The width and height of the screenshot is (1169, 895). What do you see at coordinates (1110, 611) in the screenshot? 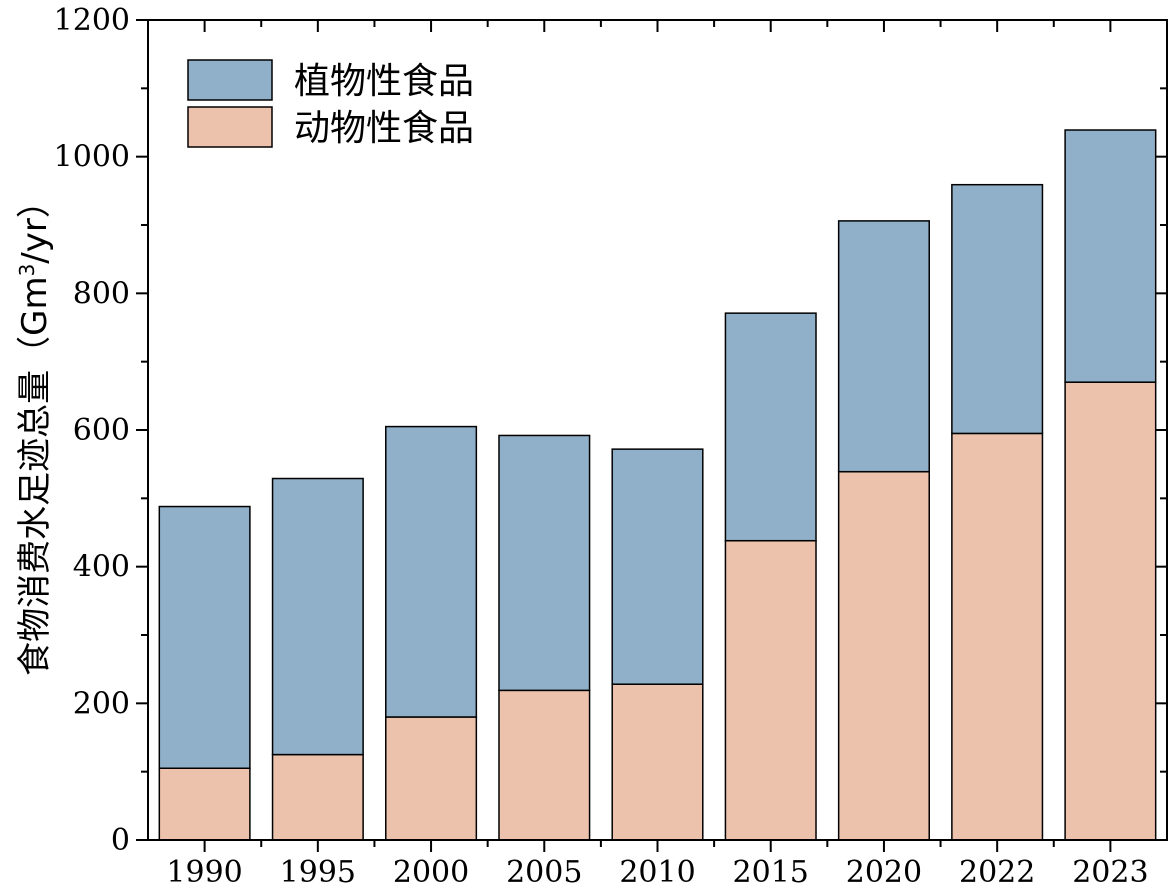
I see `bar-animal-2023` at bounding box center [1110, 611].